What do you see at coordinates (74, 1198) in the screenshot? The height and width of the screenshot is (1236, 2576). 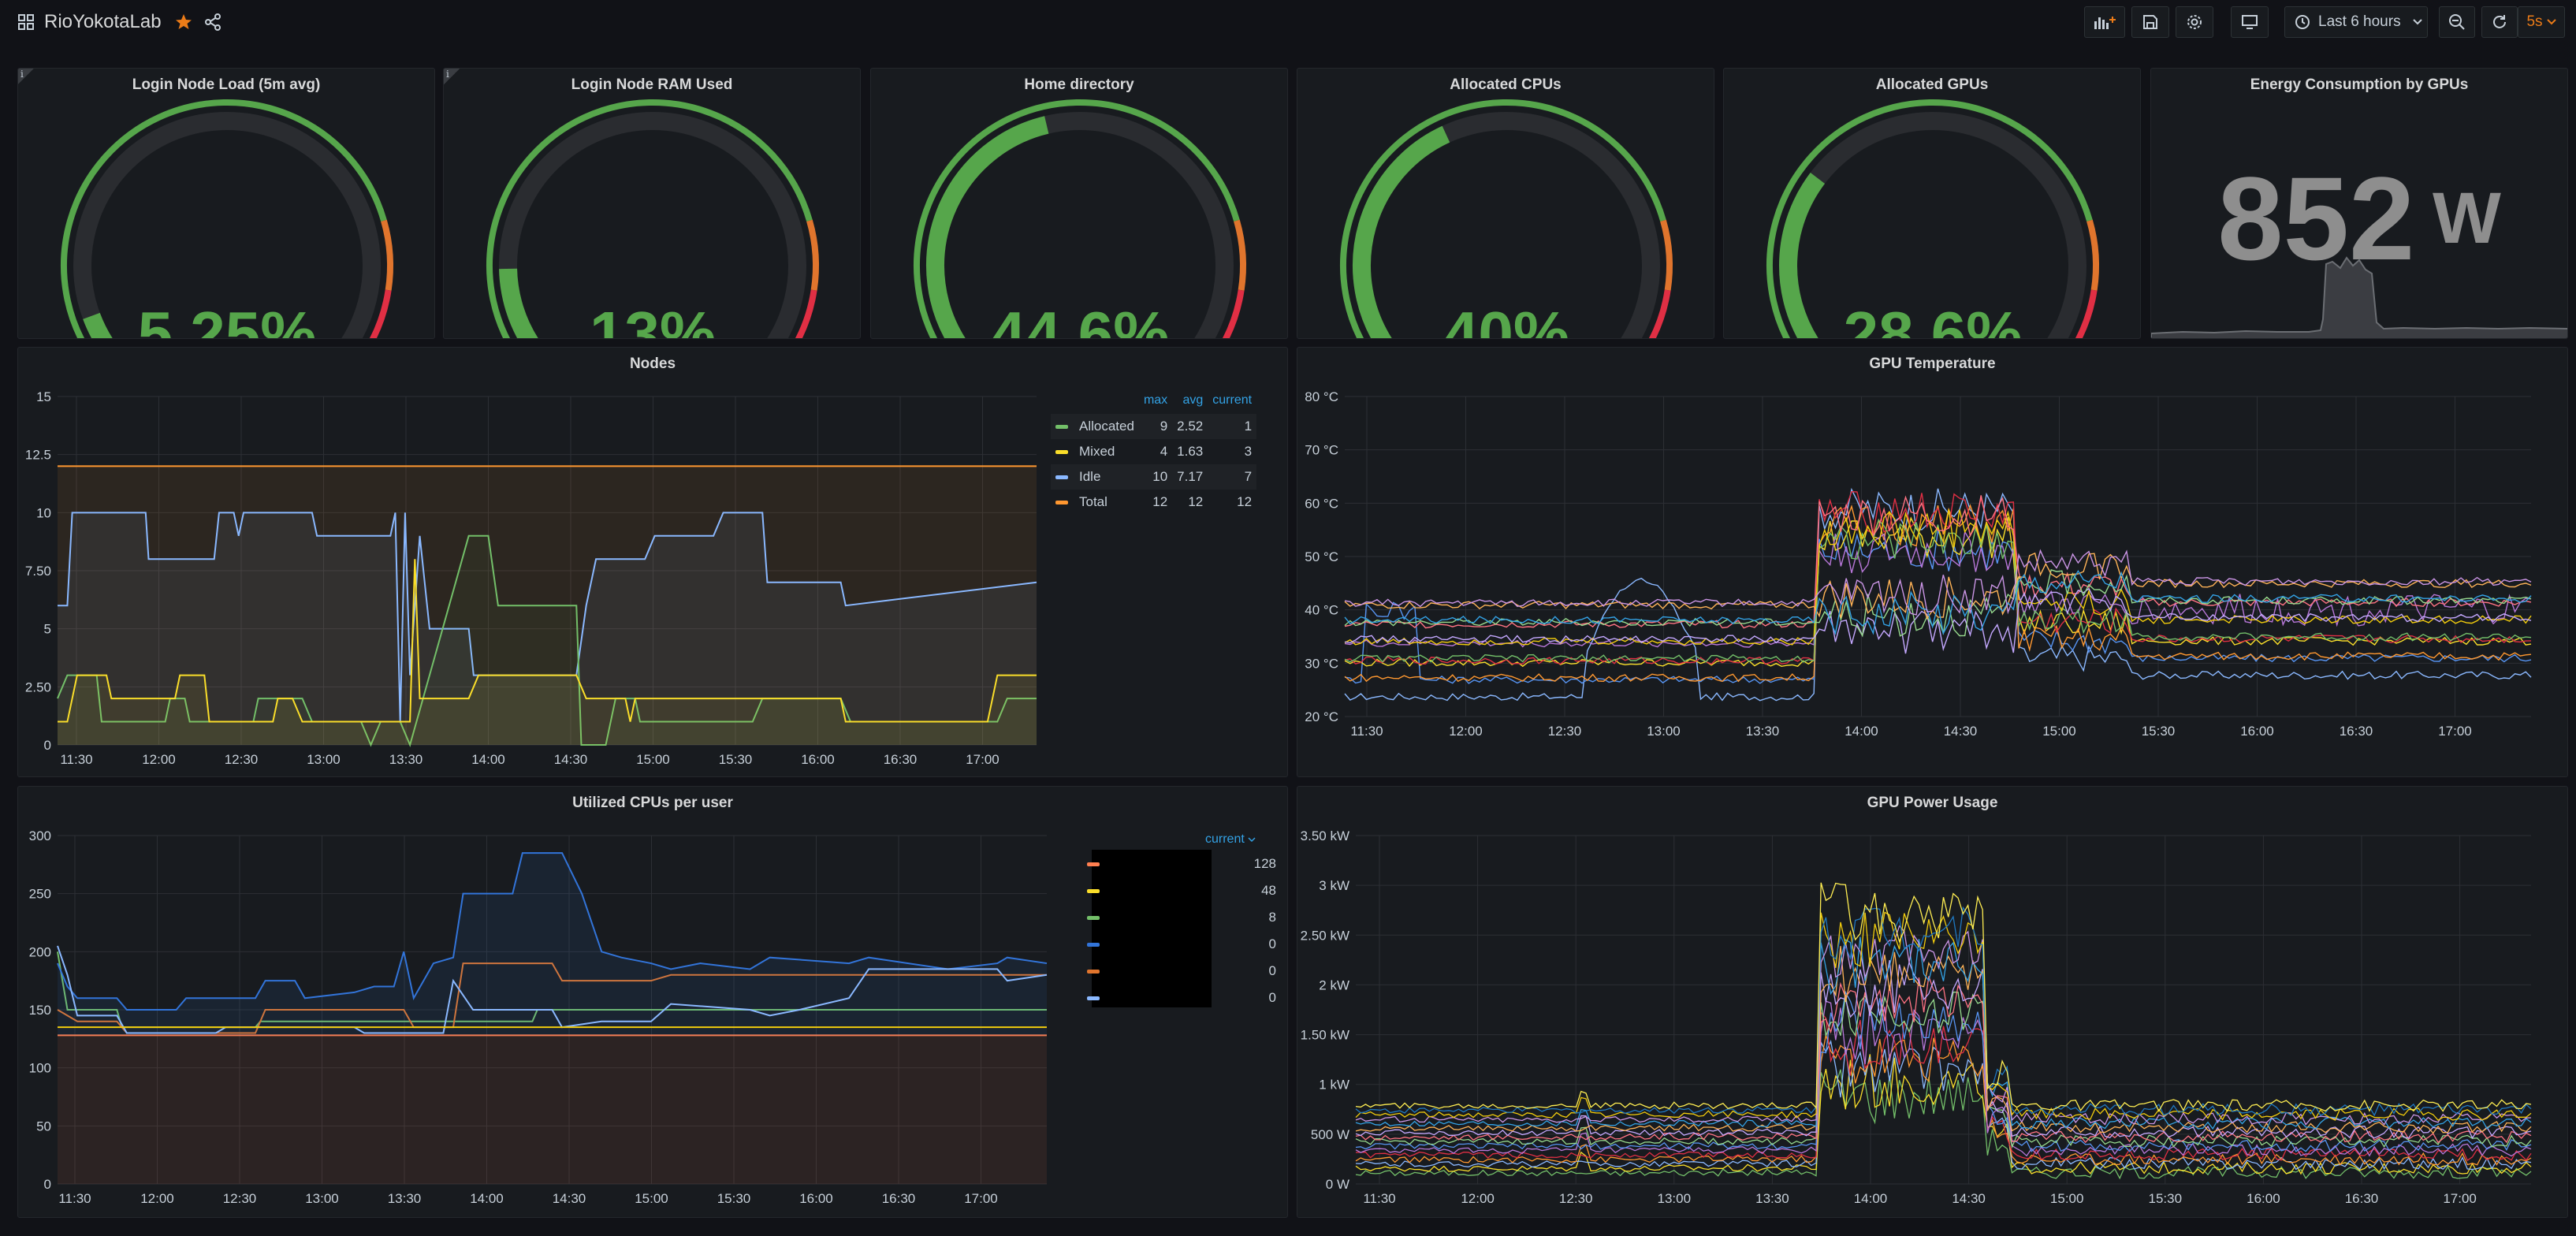 I see `x-tick-label: 11:30` at bounding box center [74, 1198].